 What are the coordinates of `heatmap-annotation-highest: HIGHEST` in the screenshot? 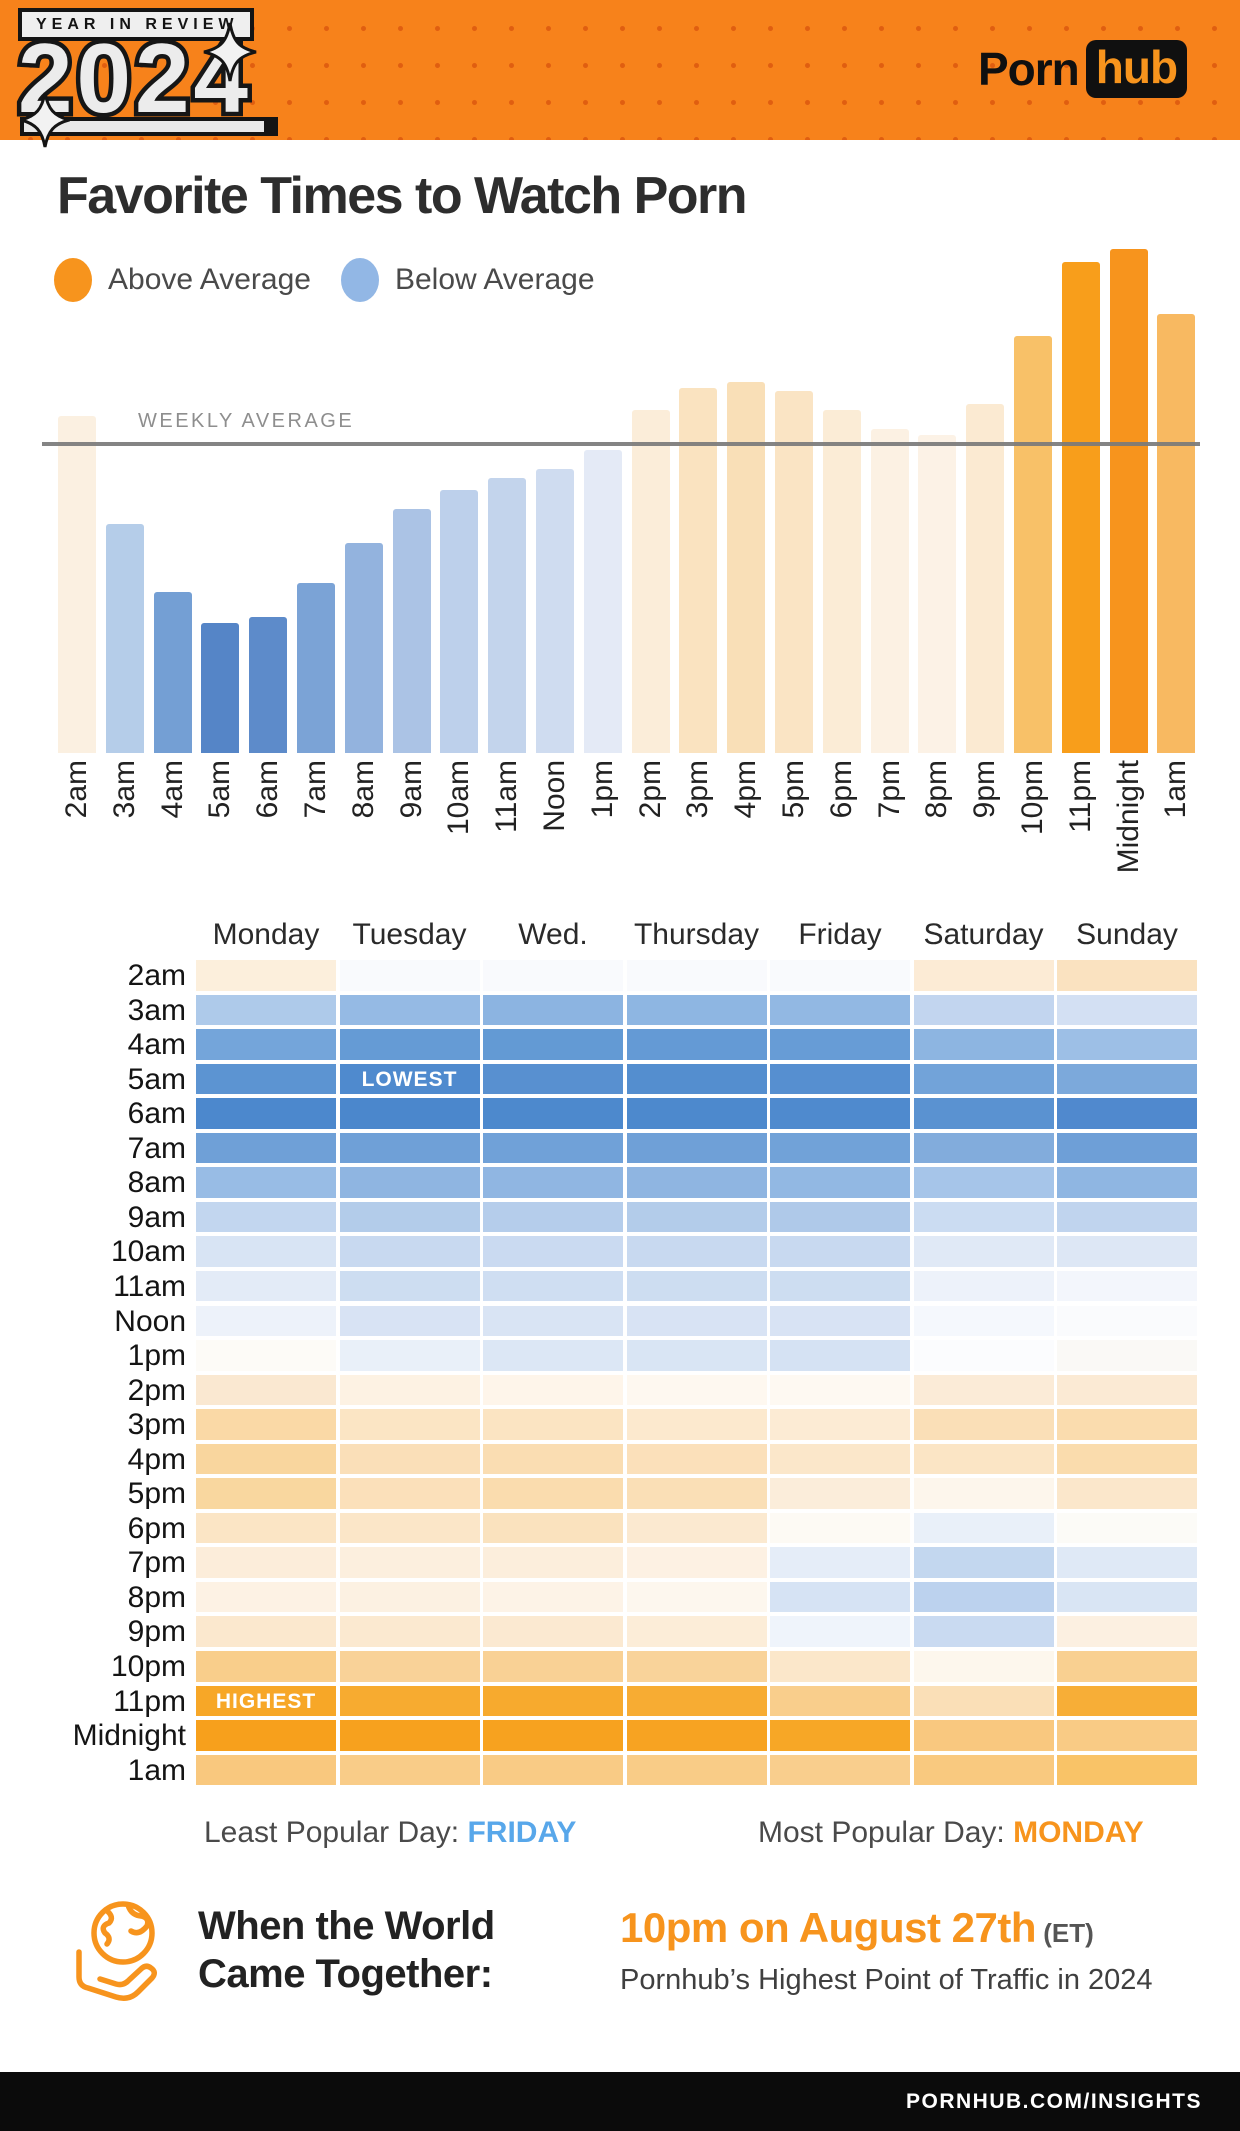 It's located at (266, 1701).